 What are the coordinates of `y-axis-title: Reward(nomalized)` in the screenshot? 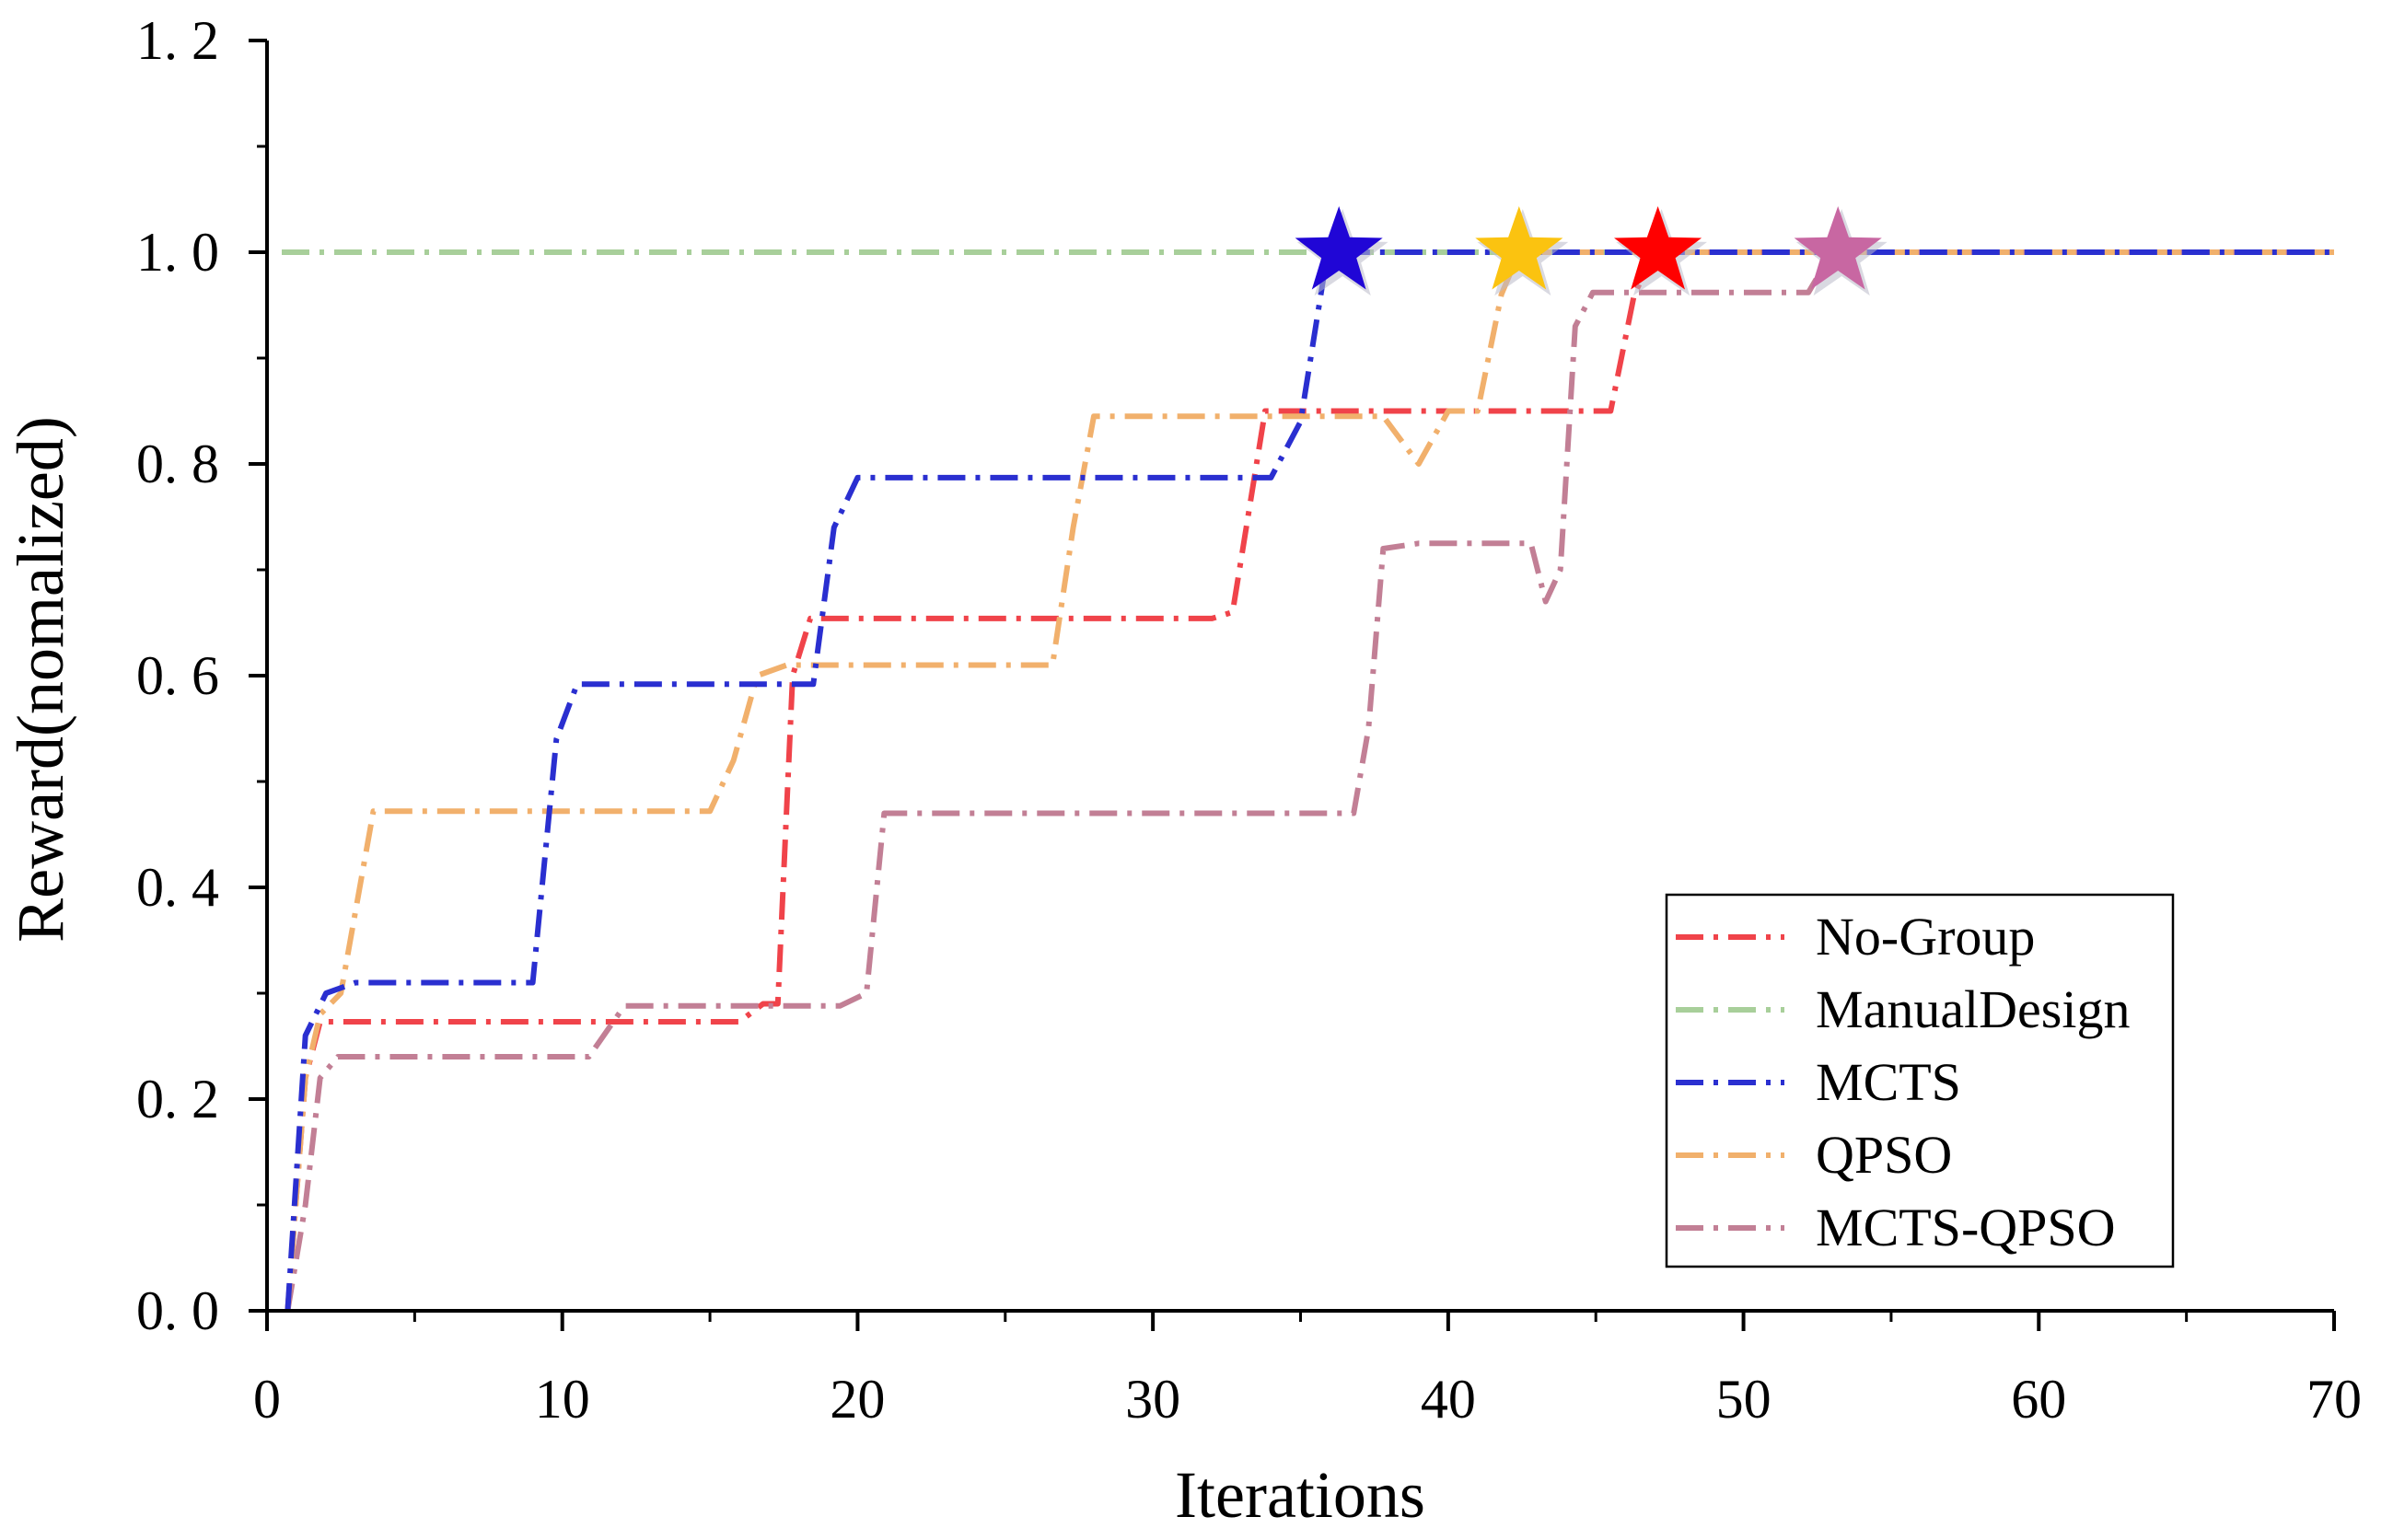 It's located at (40, 679).